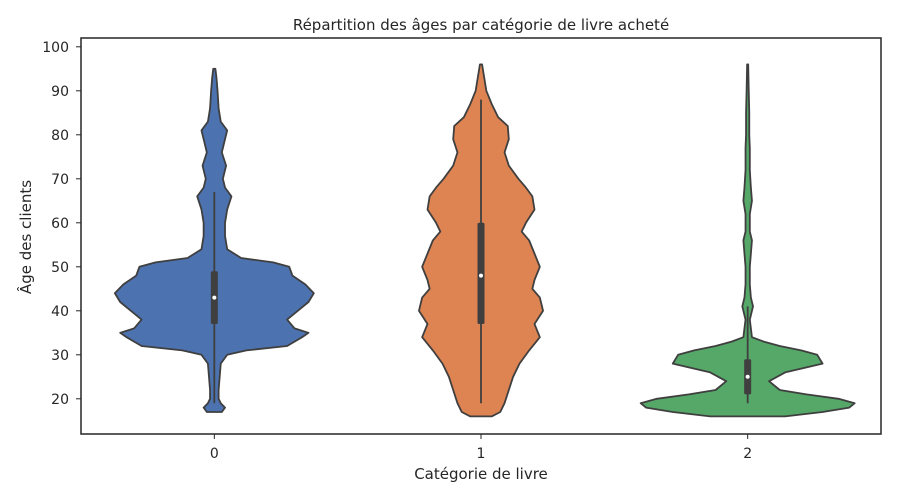  What do you see at coordinates (60, 180) in the screenshot?
I see `y-tick-label: 70` at bounding box center [60, 180].